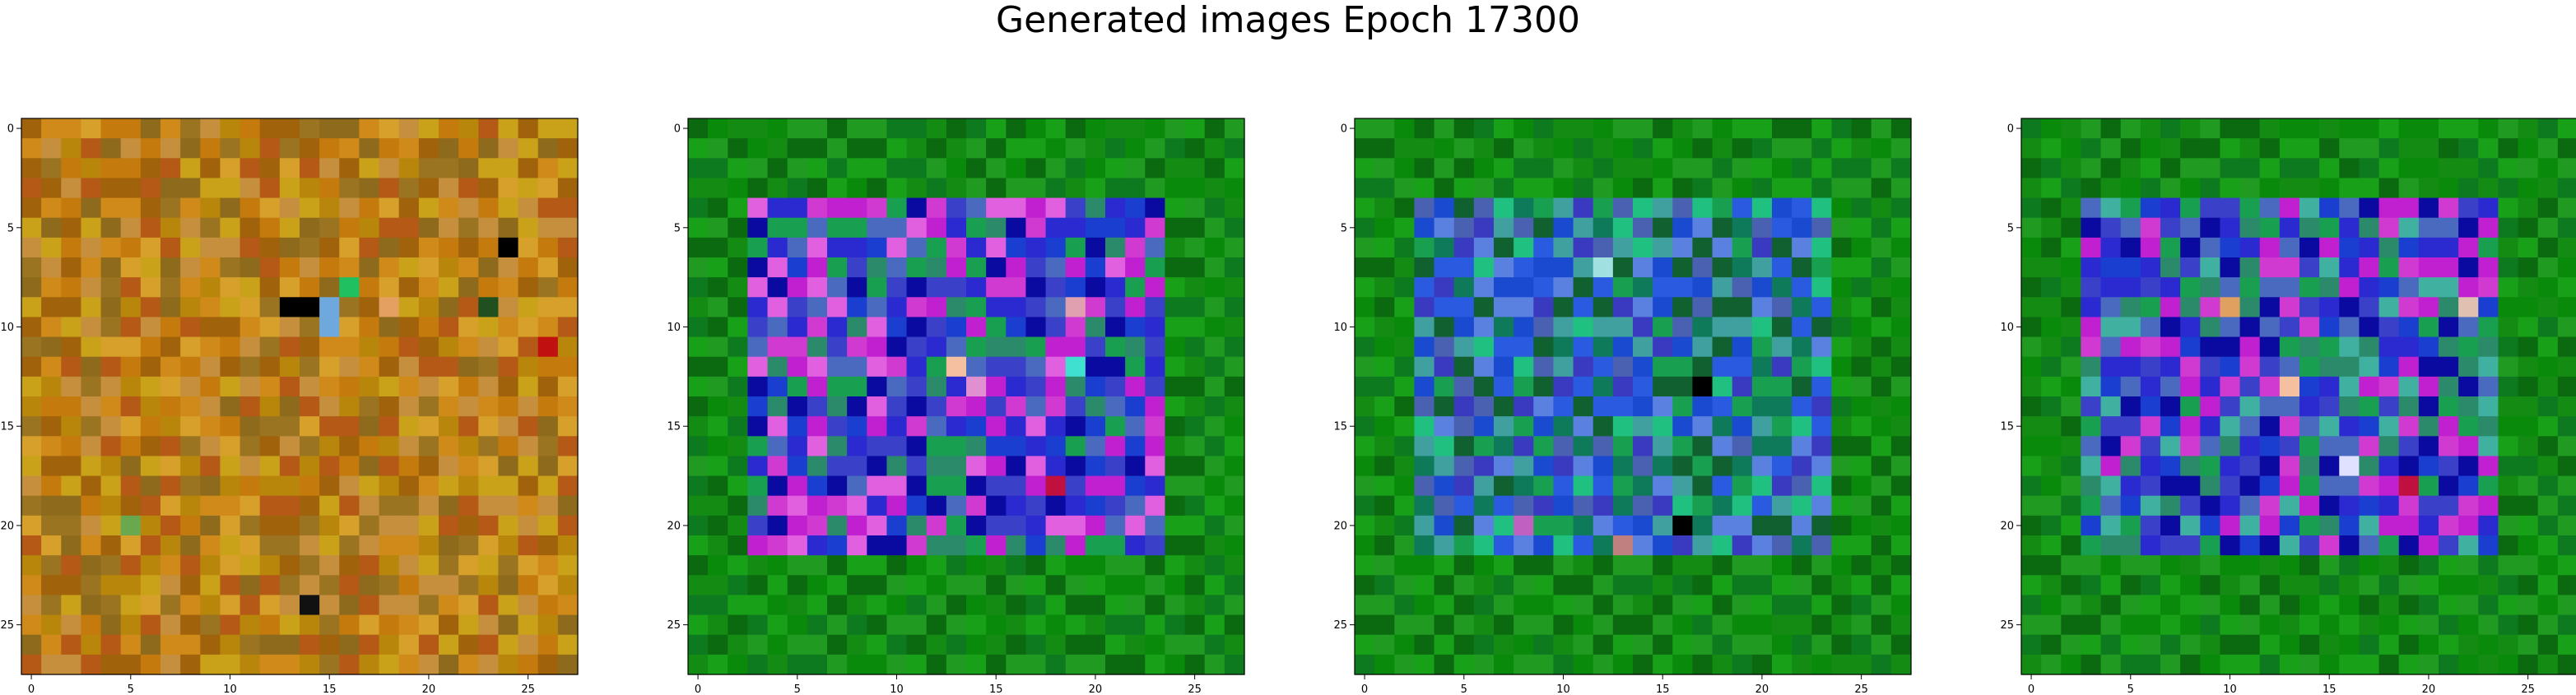 This screenshot has width=2576, height=695. I want to click on y-tick-label: 25, so click(7, 625).